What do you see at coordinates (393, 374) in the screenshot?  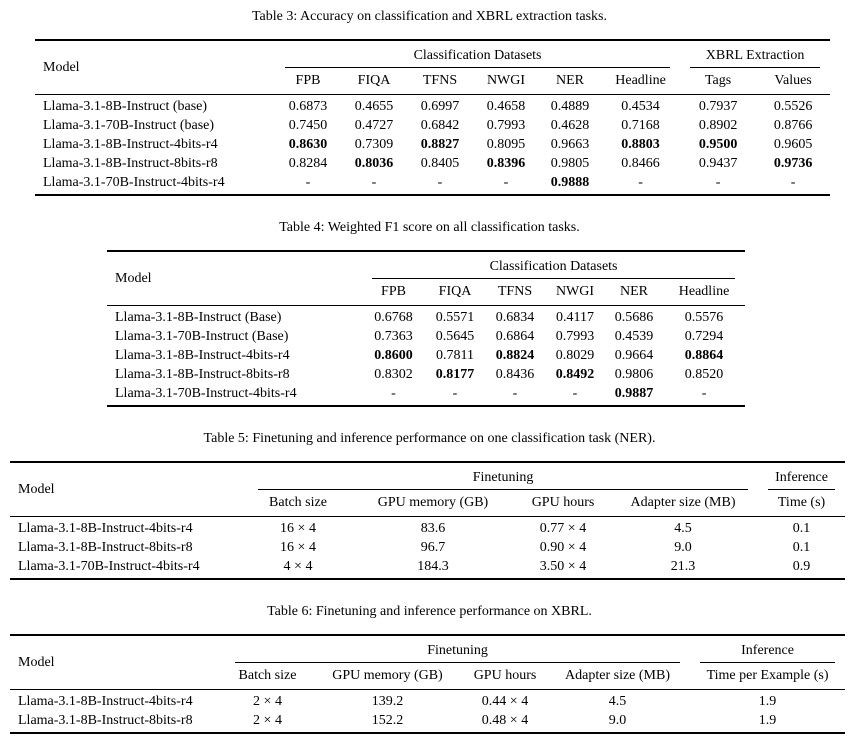 I see `value-cell: 0.8302` at bounding box center [393, 374].